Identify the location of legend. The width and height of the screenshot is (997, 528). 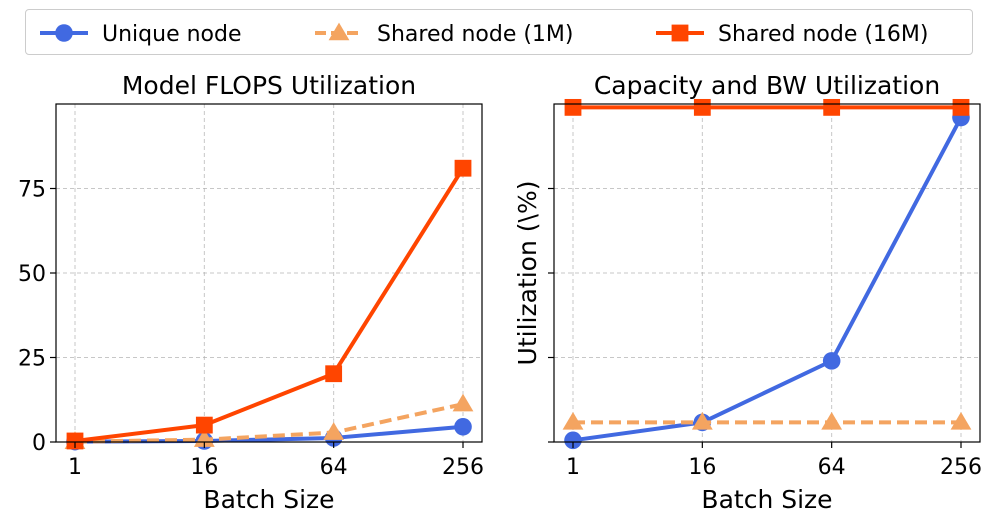
(499, 32).